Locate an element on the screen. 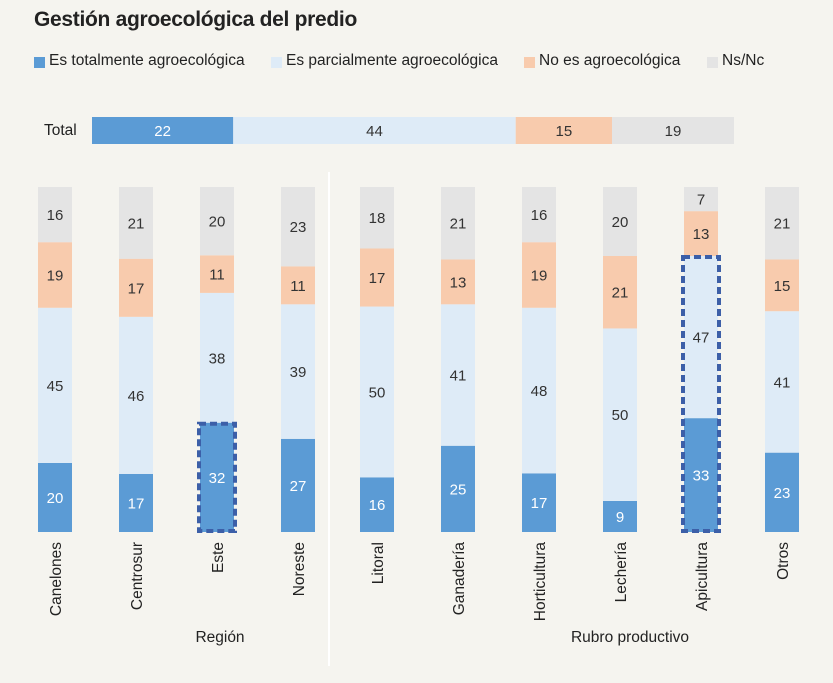  bar-este-es-totalmente-agroecologica is located at coordinates (217, 477).